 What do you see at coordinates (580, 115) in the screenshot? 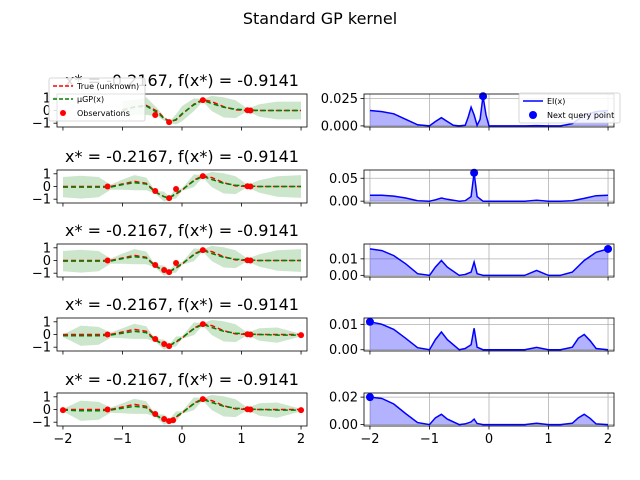
I see `legend-label: Next query point` at bounding box center [580, 115].